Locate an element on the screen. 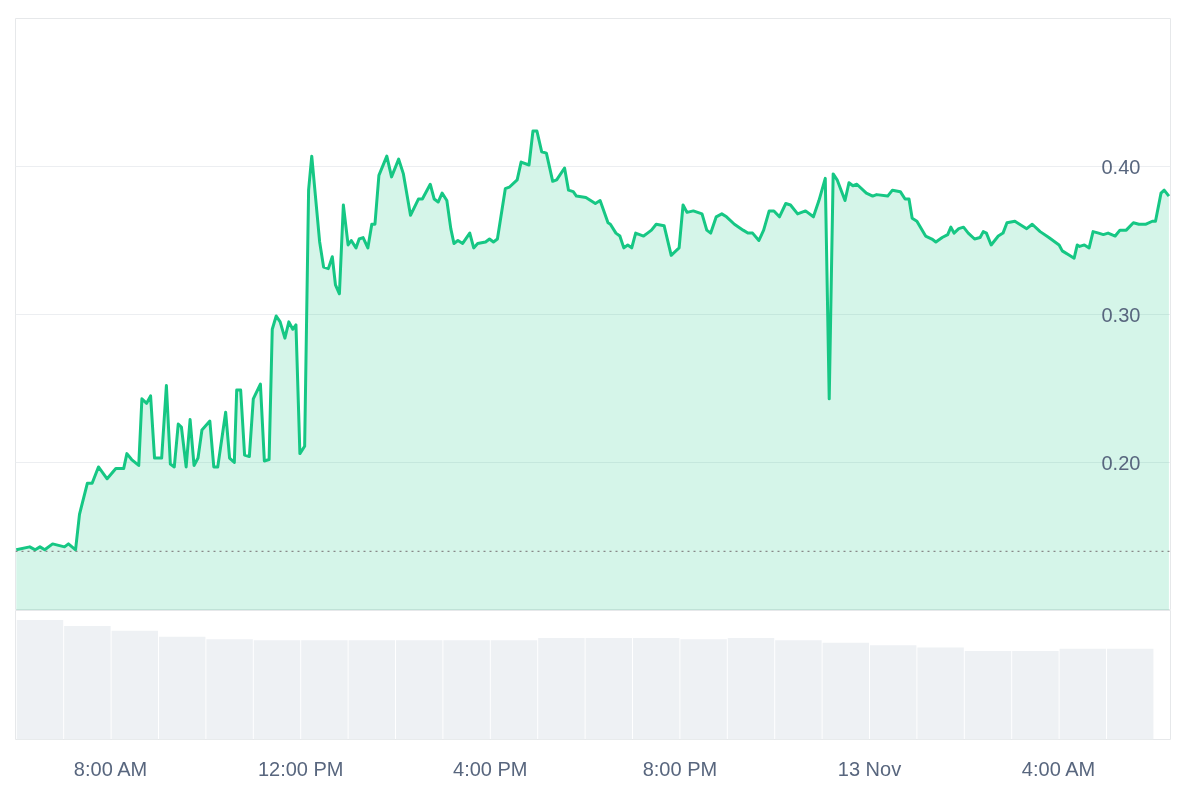  x-tick-label: 8:00 AM is located at coordinates (110, 768).